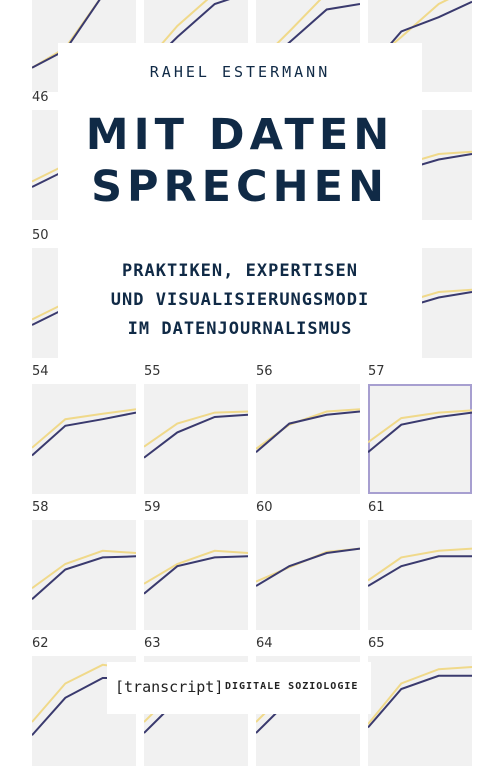 This screenshot has height=766, width=480. Describe the element at coordinates (264, 643) in the screenshot. I see `panel-number: 64` at that location.